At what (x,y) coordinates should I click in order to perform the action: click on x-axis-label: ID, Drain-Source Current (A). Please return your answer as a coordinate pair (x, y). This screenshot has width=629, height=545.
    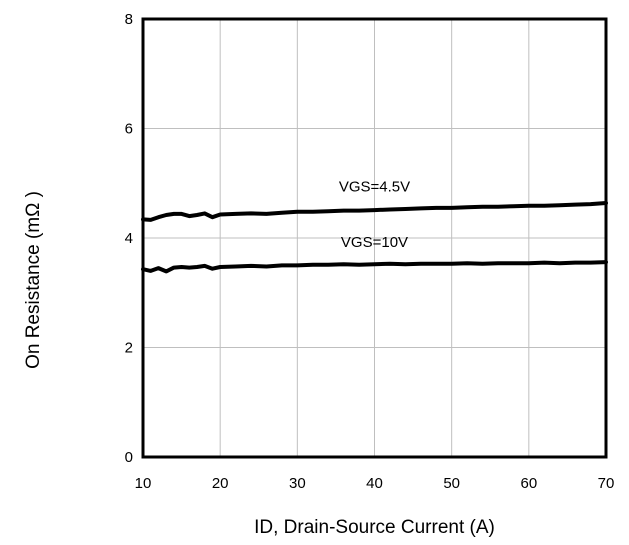
    Looking at the image, I should click on (374, 527).